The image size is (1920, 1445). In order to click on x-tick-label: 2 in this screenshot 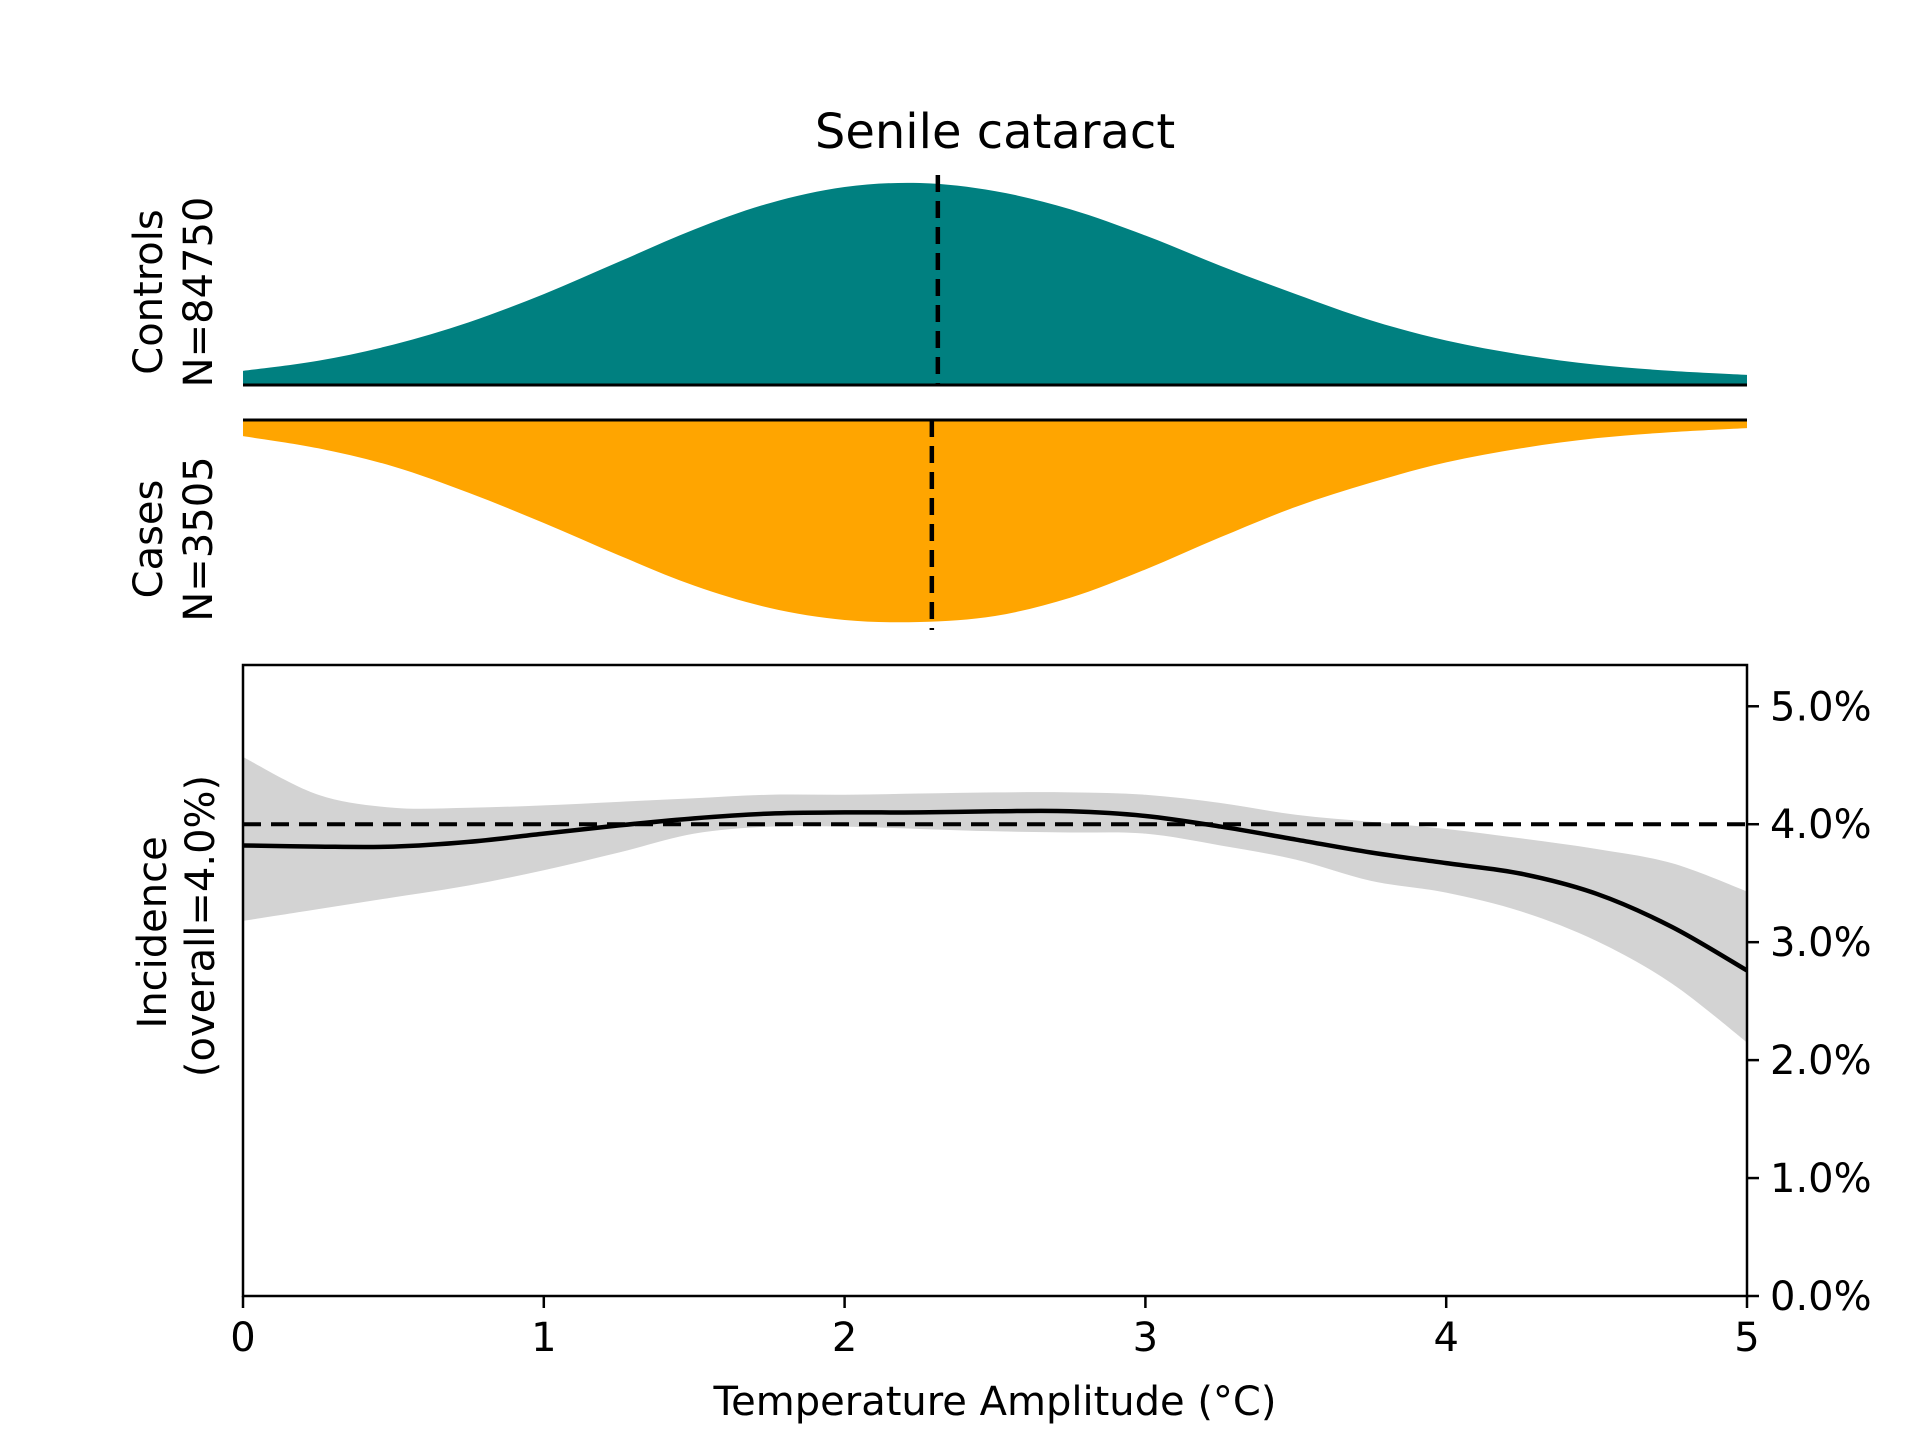, I will do `click(844, 1338)`.